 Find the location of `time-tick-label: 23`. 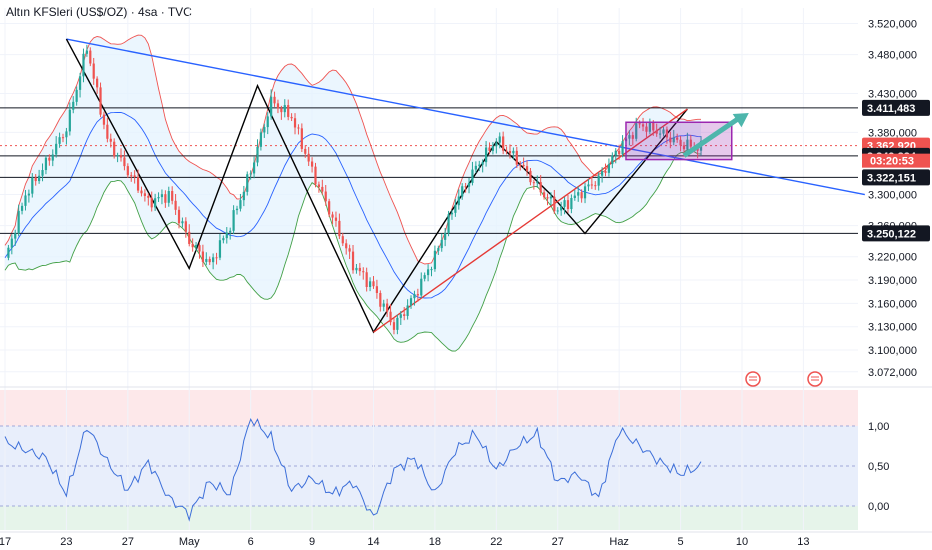

time-tick-label: 23 is located at coordinates (66, 542).